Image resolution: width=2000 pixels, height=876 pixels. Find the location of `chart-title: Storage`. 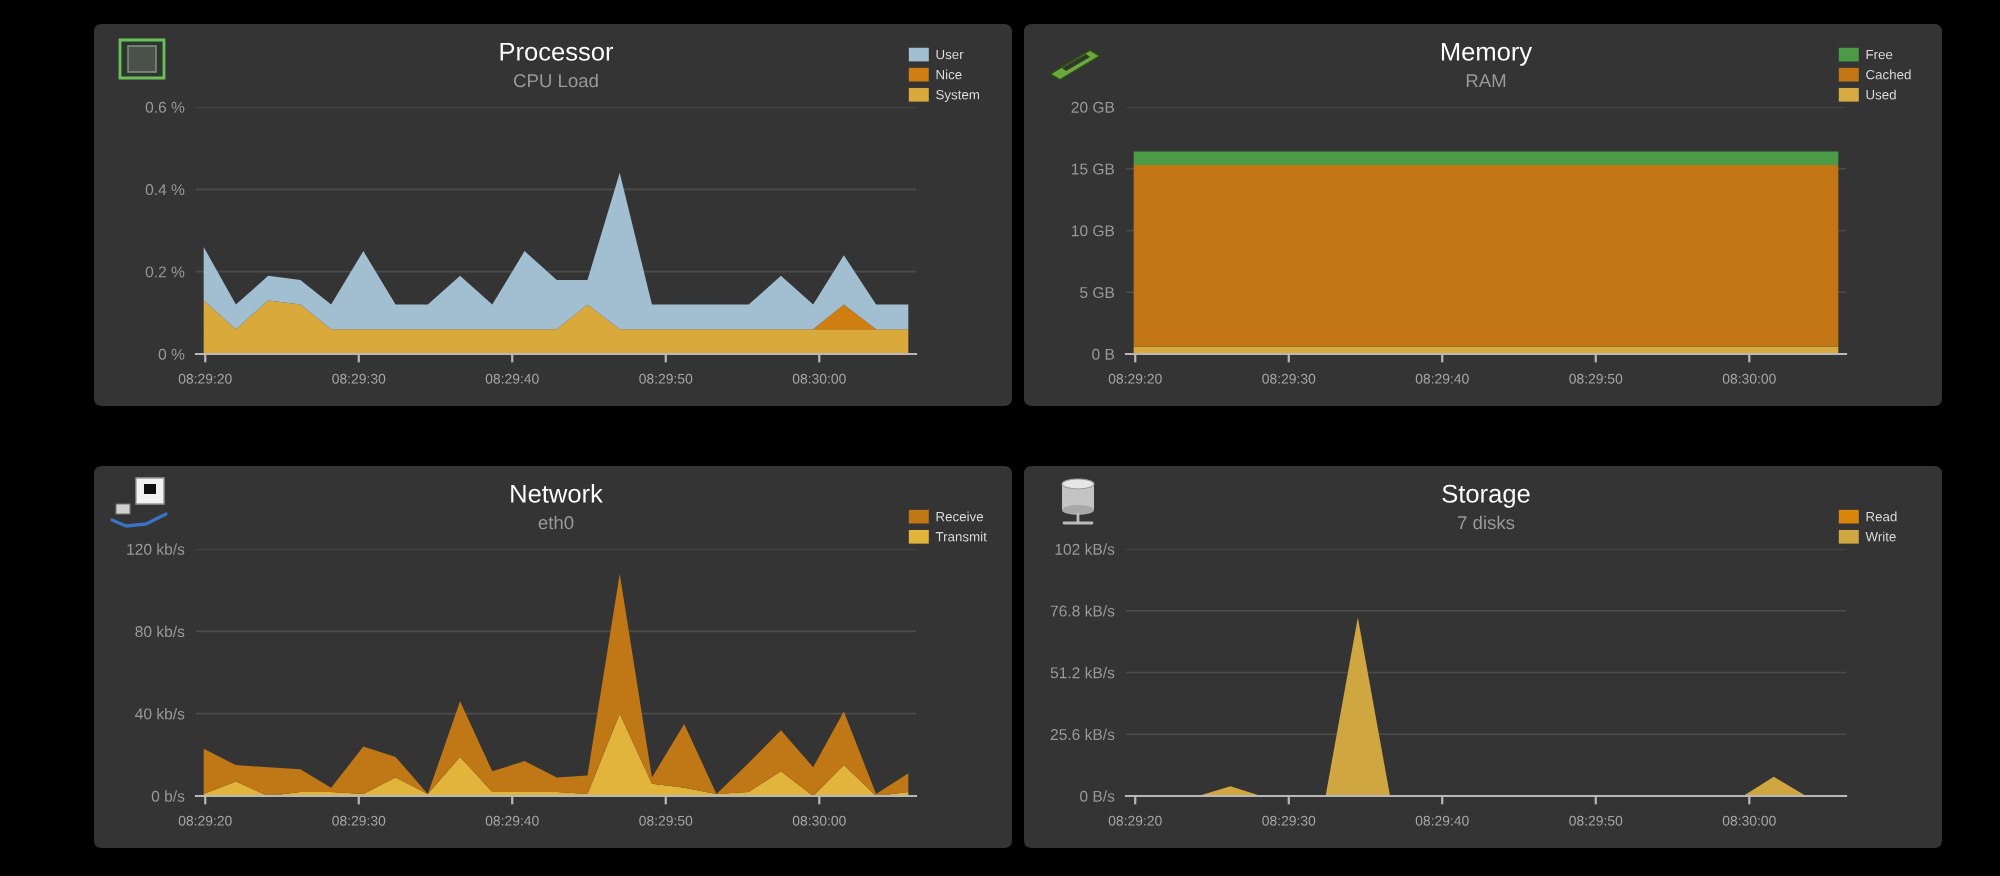

chart-title: Storage is located at coordinates (1486, 496).